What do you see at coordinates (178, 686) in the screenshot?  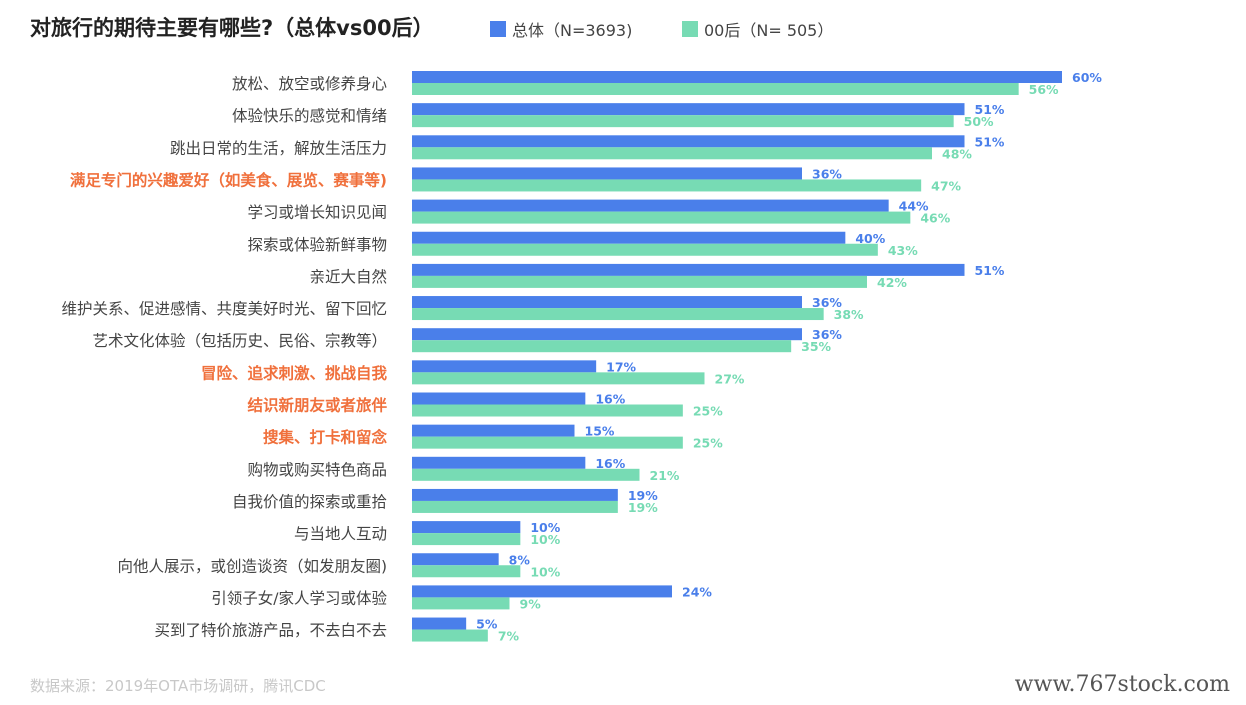 I see `source-note: 数据来源：2019年OTA市场调研，腾讯CDC` at bounding box center [178, 686].